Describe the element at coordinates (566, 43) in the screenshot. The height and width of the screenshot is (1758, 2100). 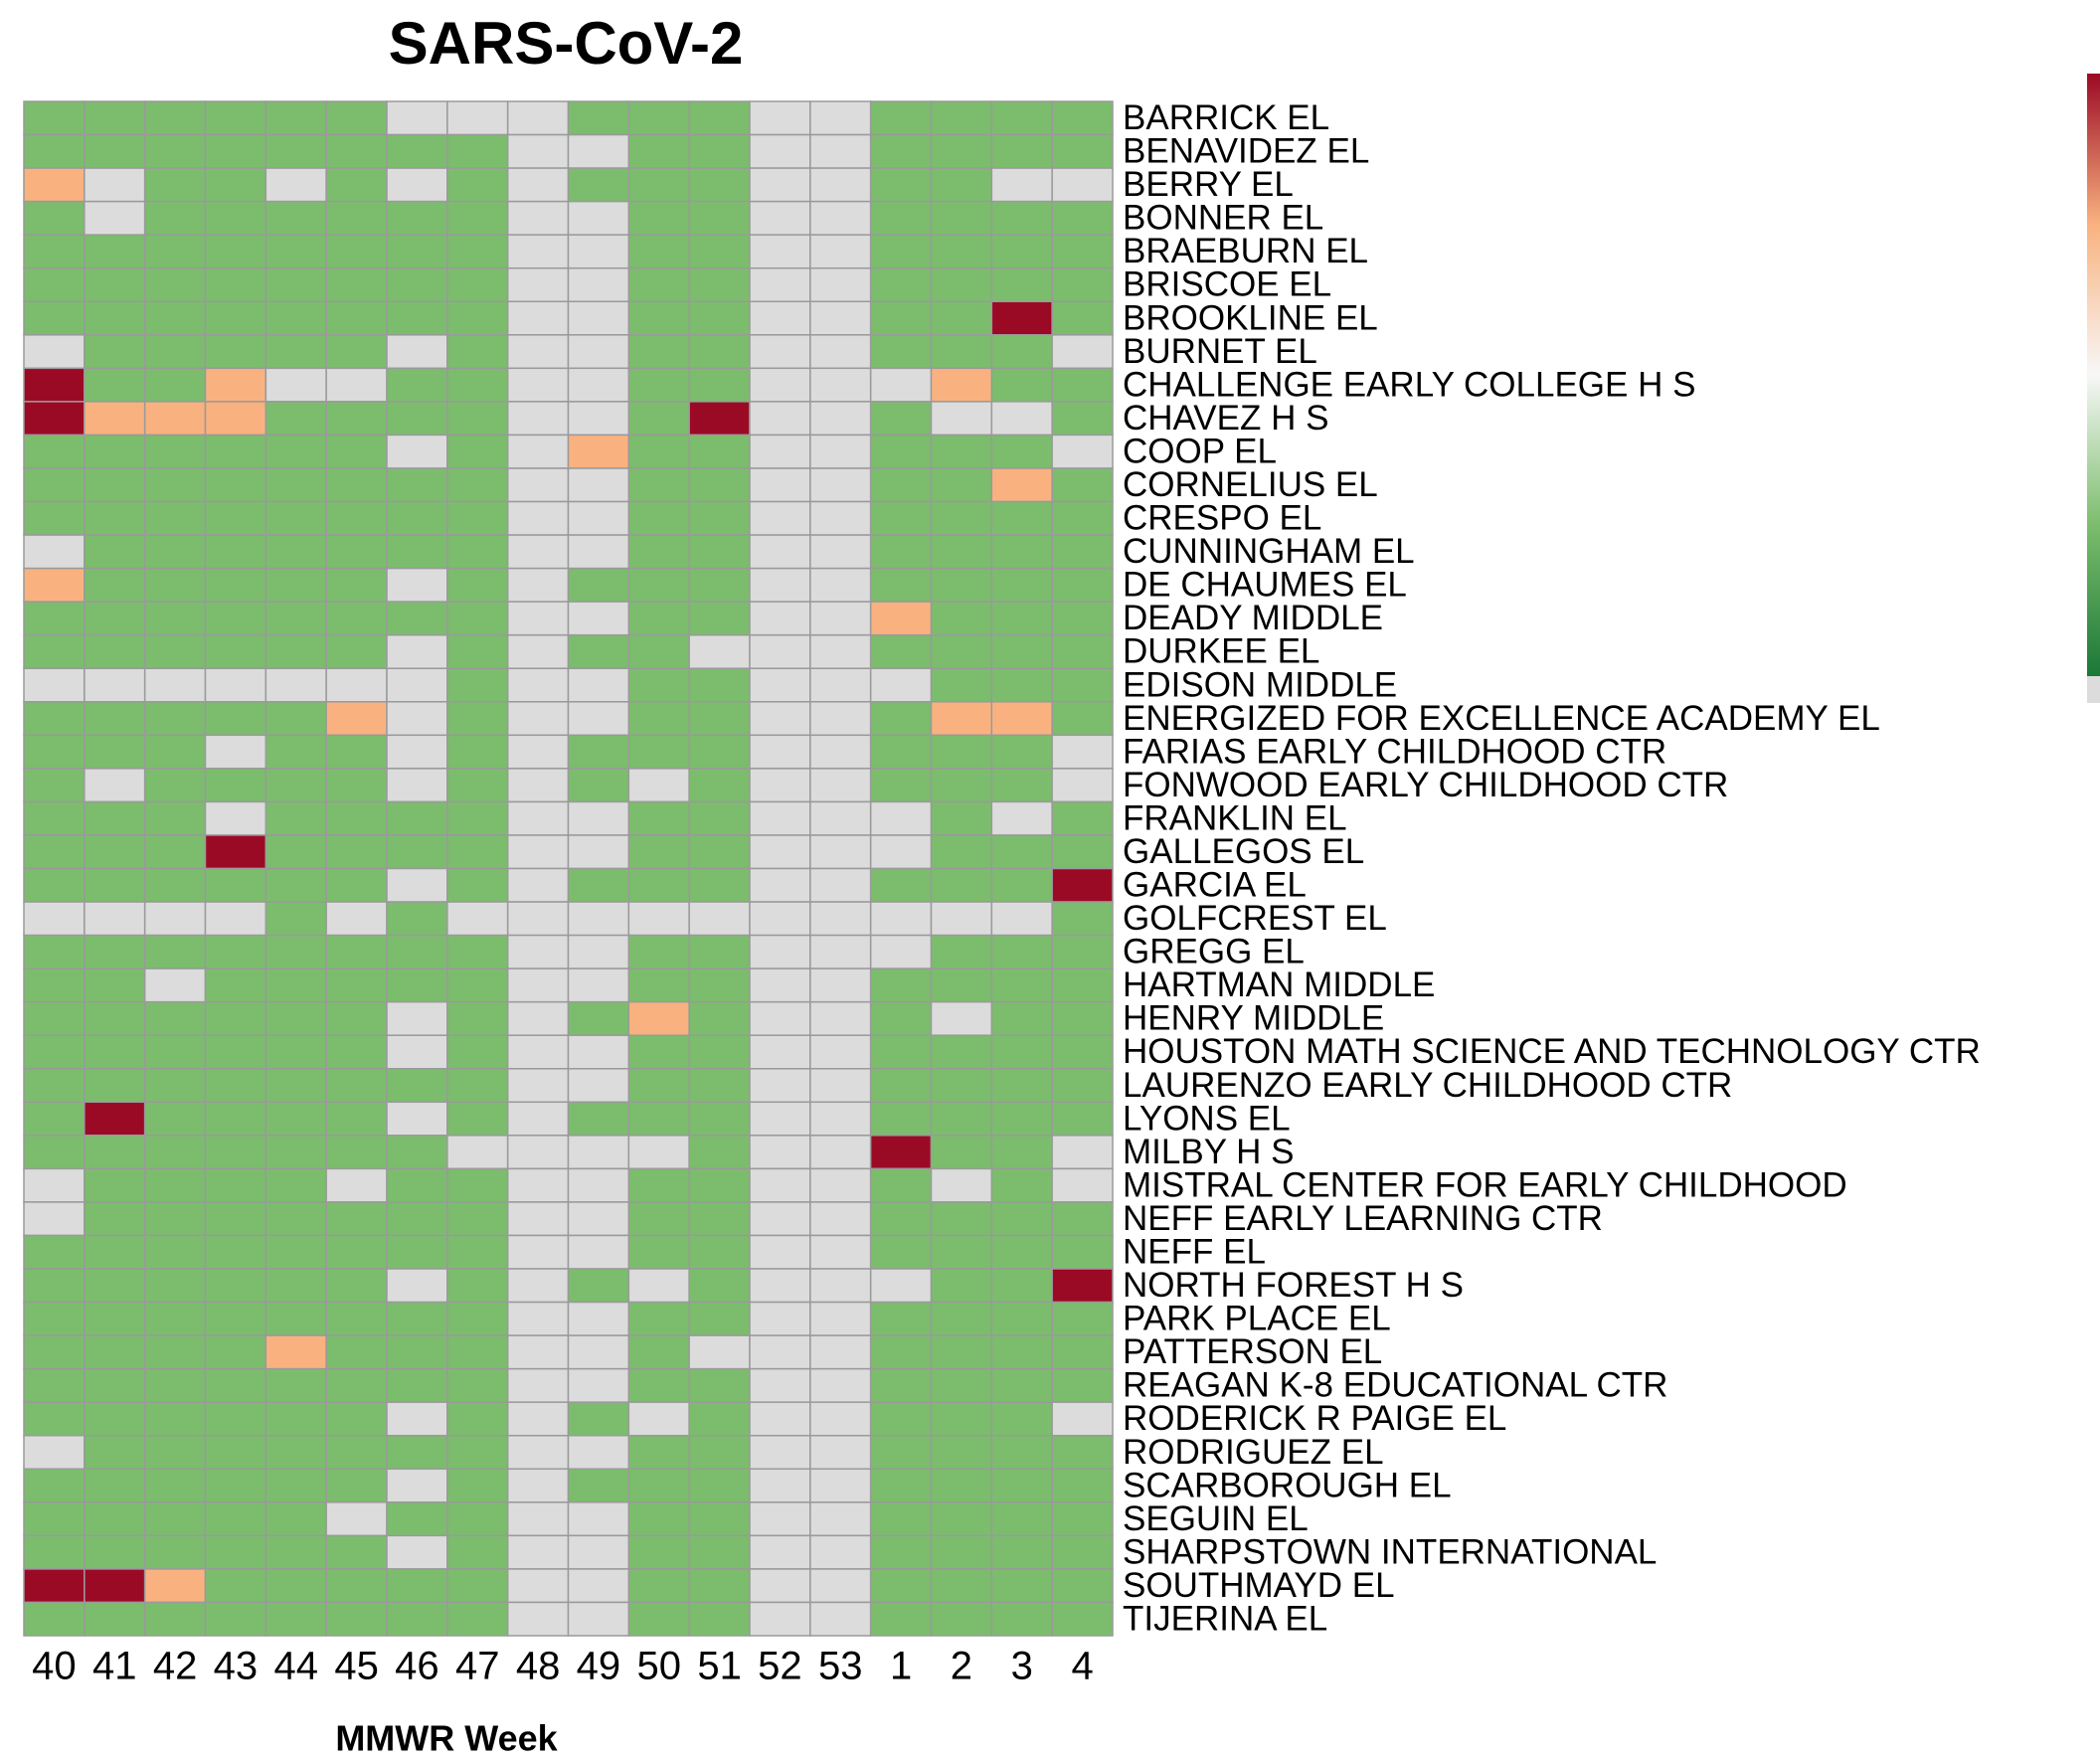
I see `chart-title: SARS-CoV-2` at that location.